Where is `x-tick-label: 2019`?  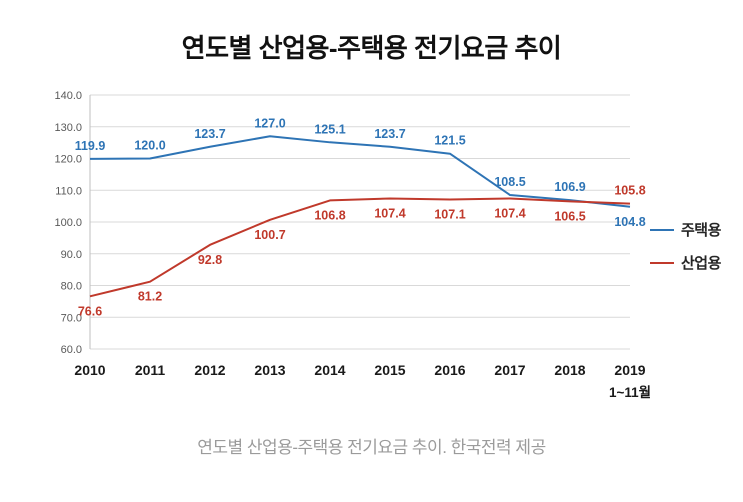
x-tick-label: 2019 is located at coordinates (629, 370).